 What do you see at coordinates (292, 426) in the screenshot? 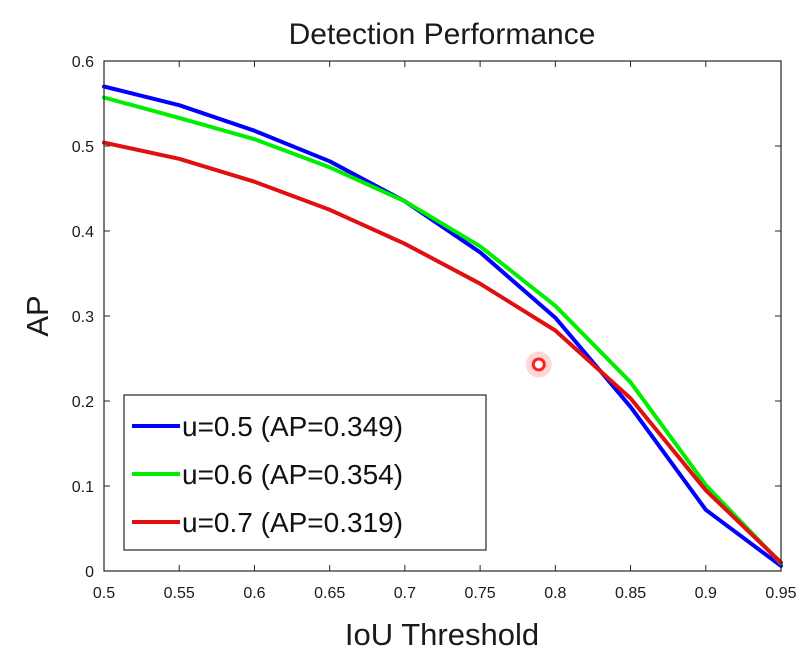
I see `legend-entry-1: u=0.5 (AP=0.349)` at bounding box center [292, 426].